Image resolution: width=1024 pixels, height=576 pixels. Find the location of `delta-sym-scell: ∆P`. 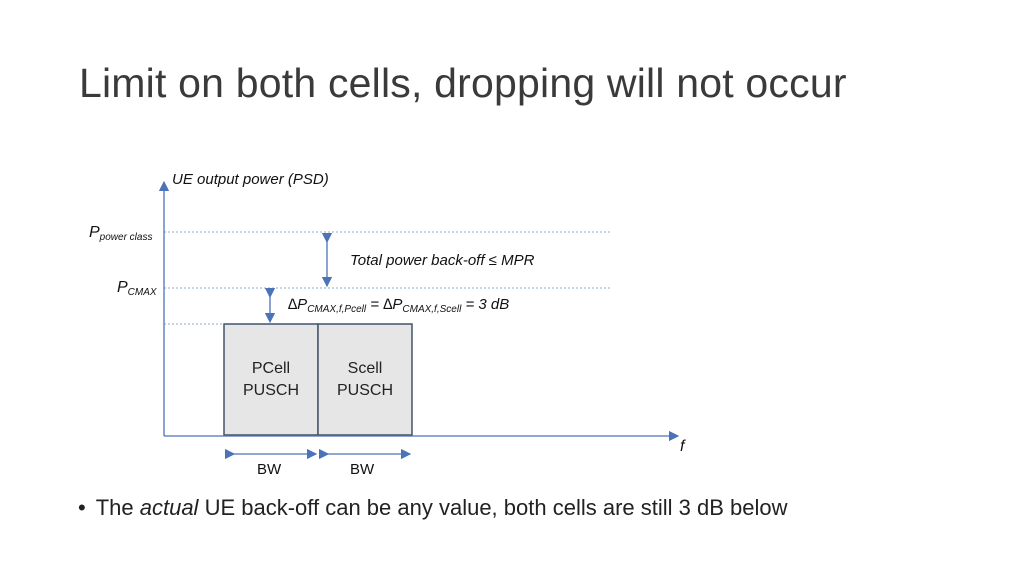

delta-sym-scell: ∆P is located at coordinates (393, 304).